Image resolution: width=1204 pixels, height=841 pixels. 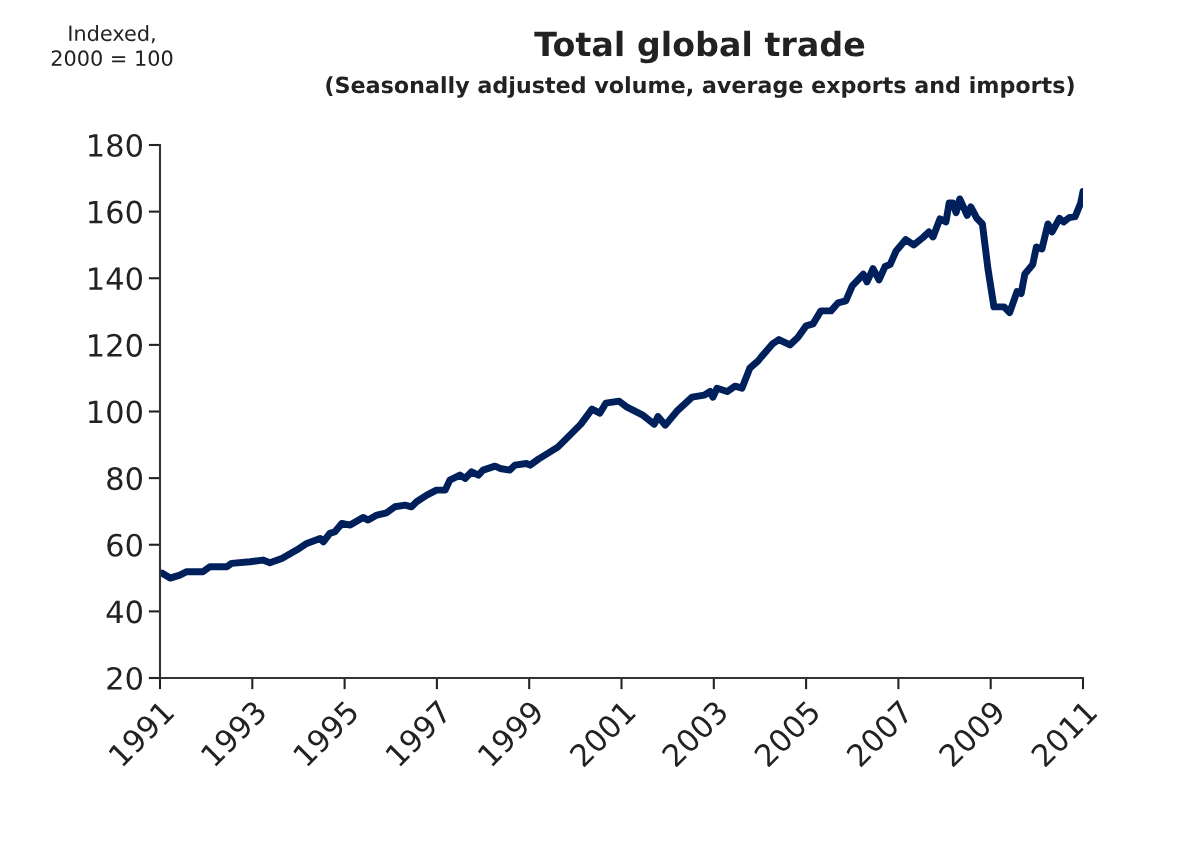 What do you see at coordinates (699, 47) in the screenshot?
I see `chart-title: Total global trade` at bounding box center [699, 47].